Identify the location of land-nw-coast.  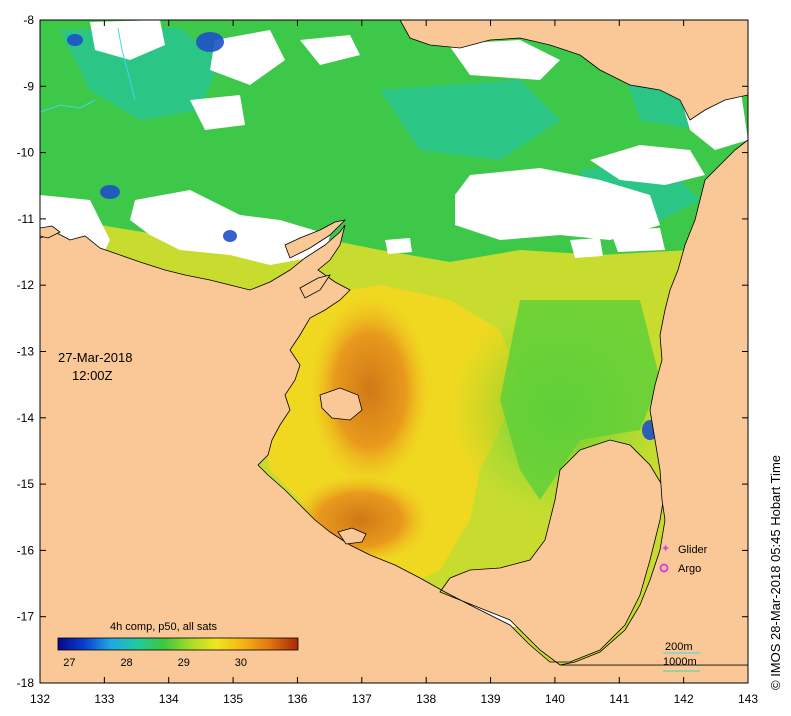
(50, 232).